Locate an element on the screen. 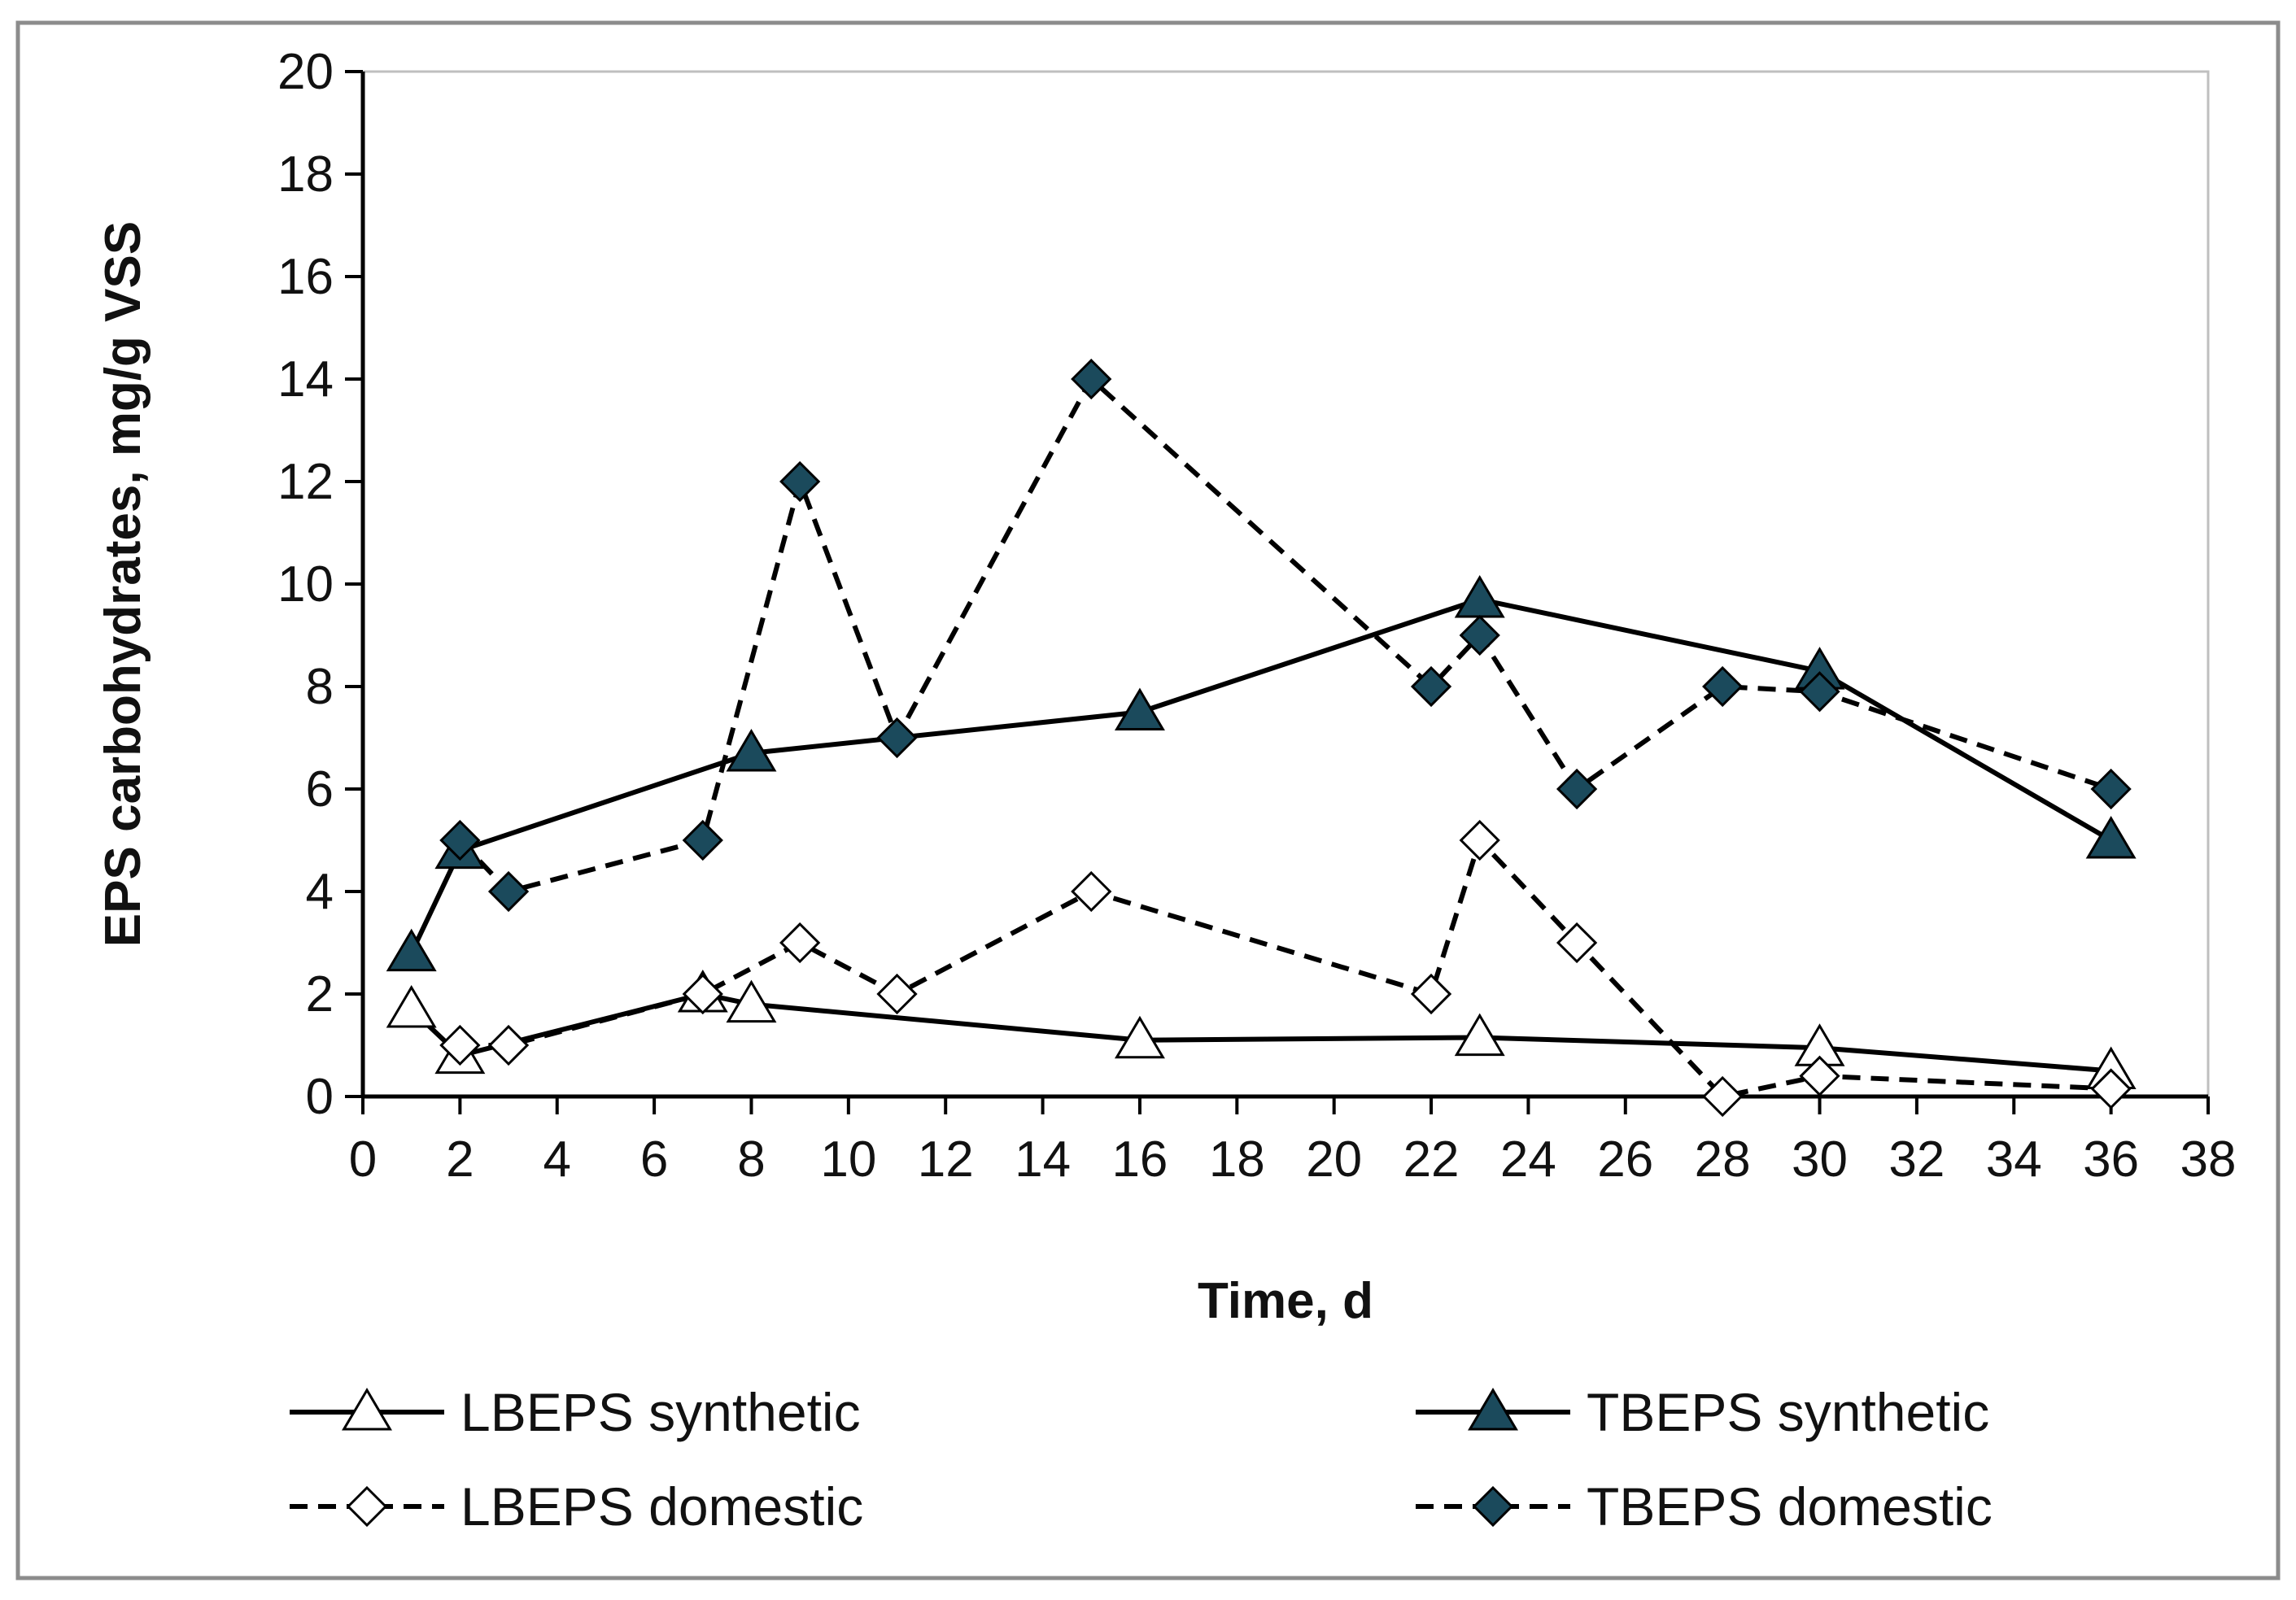  x-tick-label: 8 is located at coordinates (751, 1159).